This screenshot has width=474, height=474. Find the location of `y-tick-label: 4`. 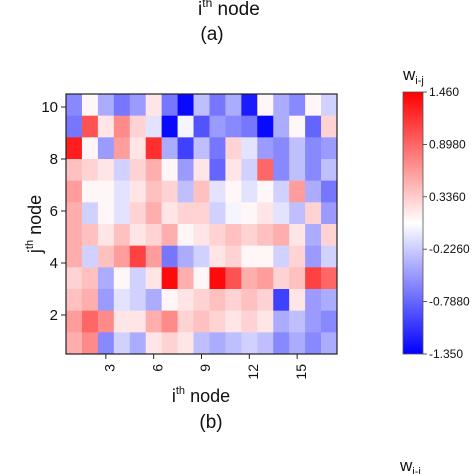

y-tick-label: 4 is located at coordinates (54, 263).